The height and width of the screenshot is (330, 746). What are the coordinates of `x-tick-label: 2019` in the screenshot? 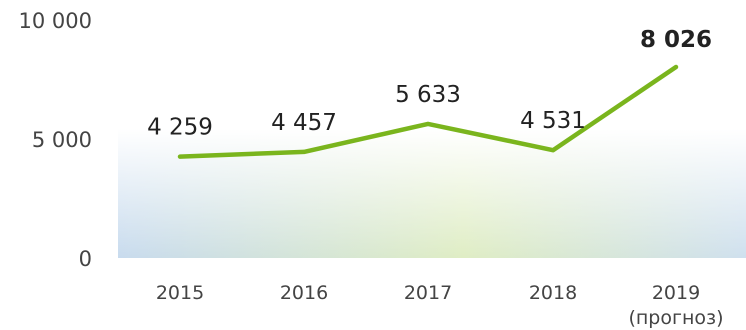 It's located at (676, 293).